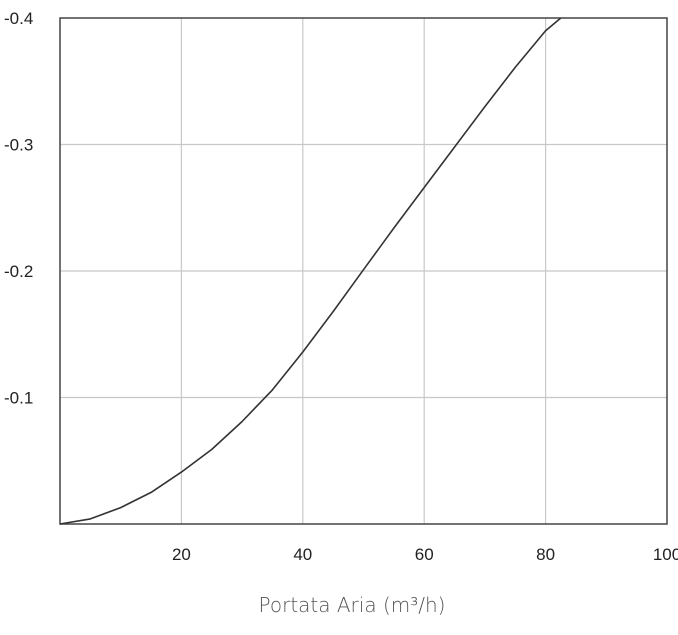 The width and height of the screenshot is (678, 635). What do you see at coordinates (18, 145) in the screenshot?
I see `y-tick-label: -0.3` at bounding box center [18, 145].